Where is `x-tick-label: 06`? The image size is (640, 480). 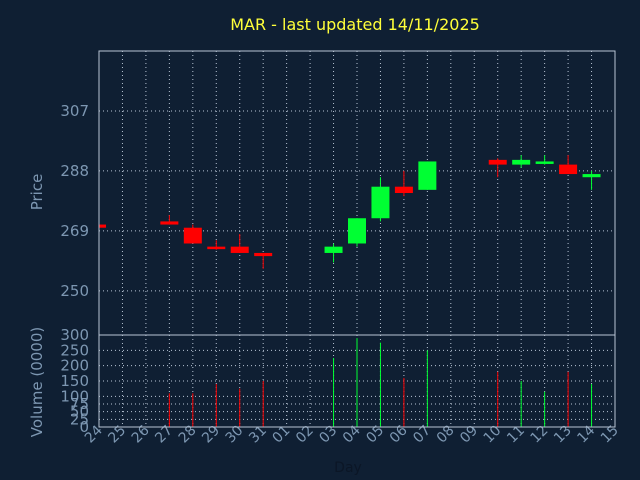
x-tick-label: 06 is located at coordinates (399, 434).